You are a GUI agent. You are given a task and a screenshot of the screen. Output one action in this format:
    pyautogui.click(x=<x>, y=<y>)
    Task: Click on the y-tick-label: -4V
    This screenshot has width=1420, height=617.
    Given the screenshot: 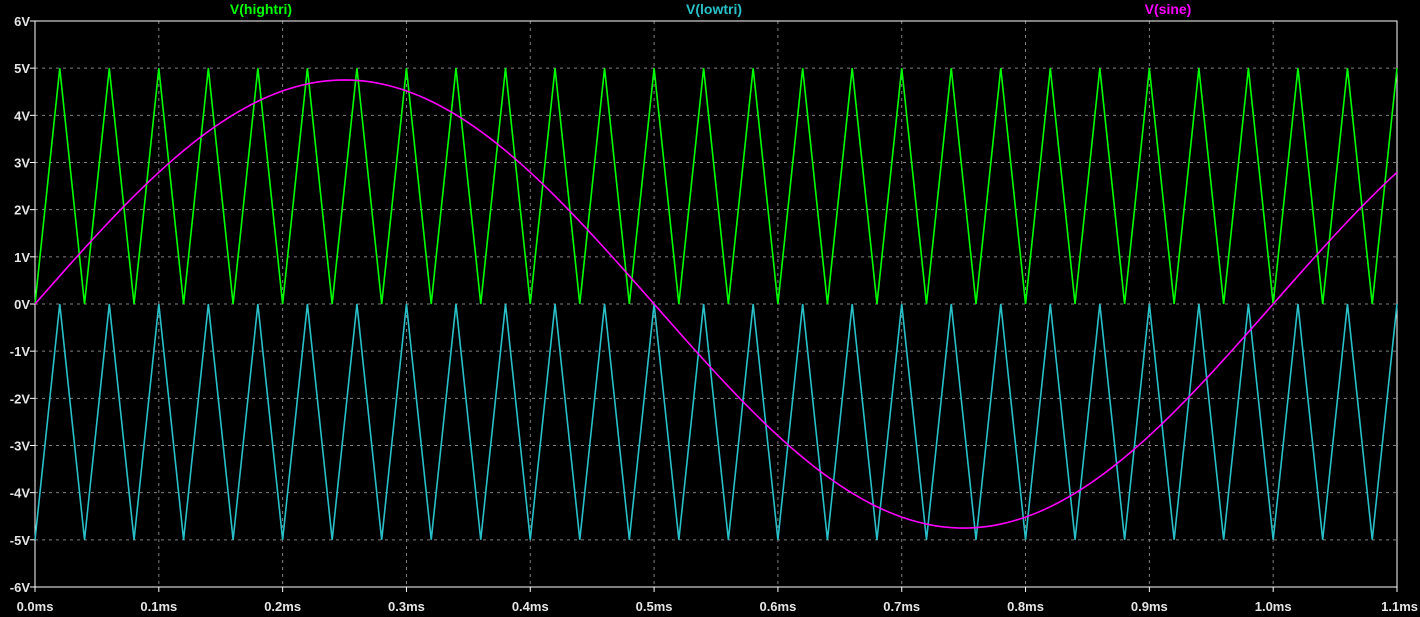 What is the action you would take?
    pyautogui.click(x=20, y=493)
    